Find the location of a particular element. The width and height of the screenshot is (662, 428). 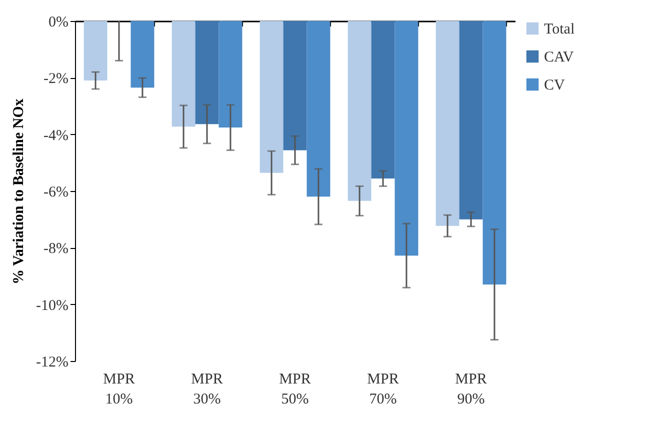

y-tick-label: -2% is located at coordinates (56, 79).